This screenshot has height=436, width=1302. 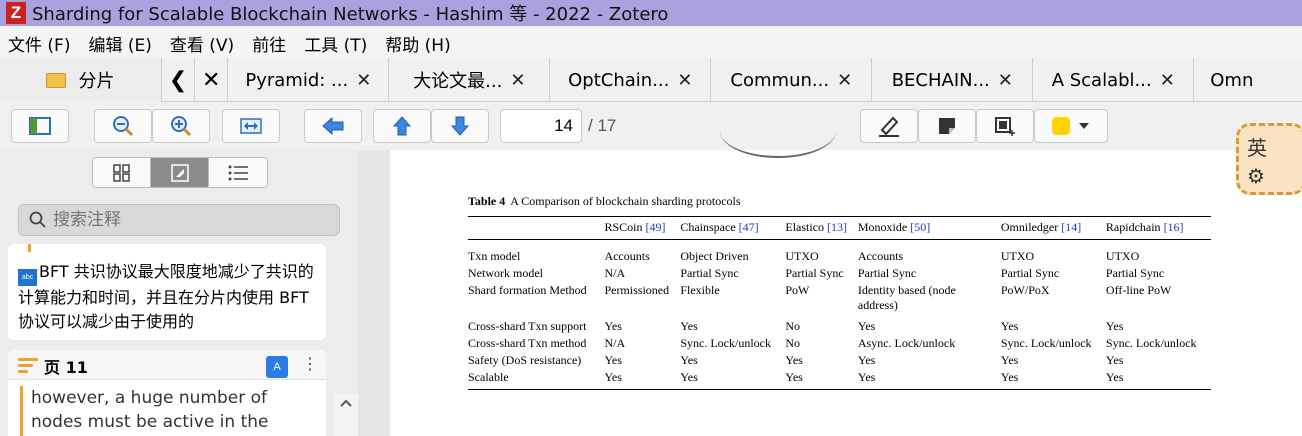 What do you see at coordinates (39, 45) in the screenshot?
I see `menu-file: 文件 (F)` at bounding box center [39, 45].